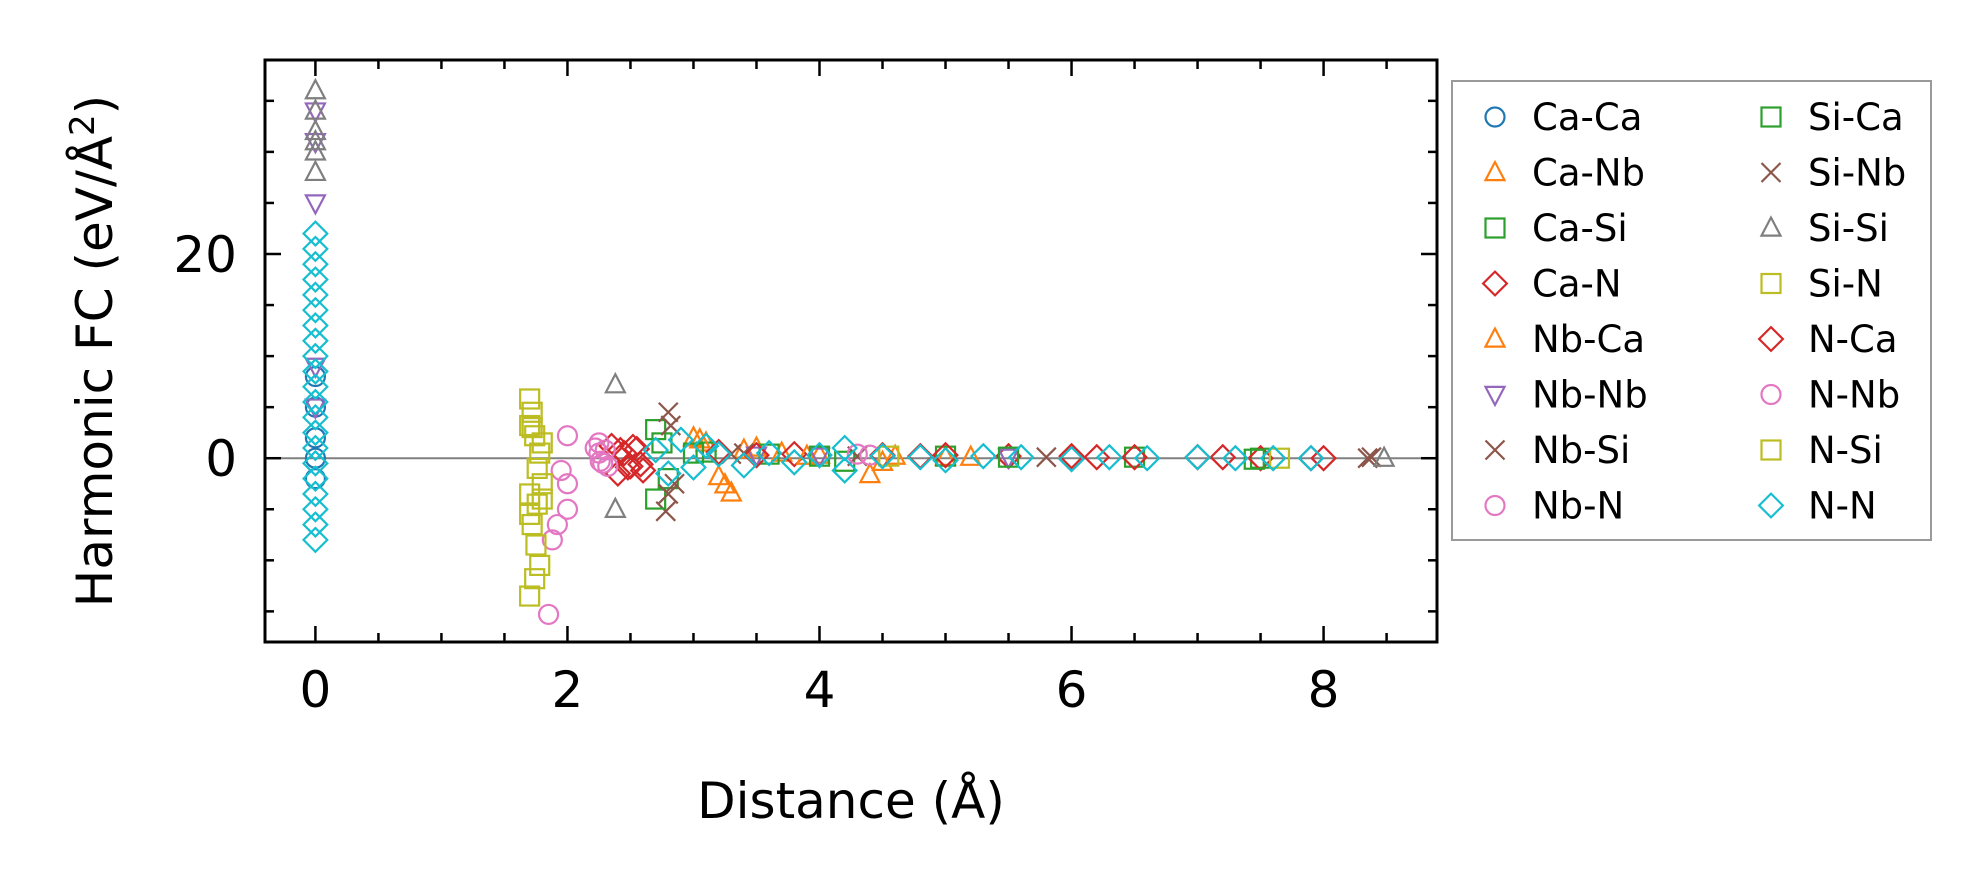 This screenshot has width=1979, height=883. I want to click on legend-entry-nb-nb: Nb-Nb, so click(1565, 395).